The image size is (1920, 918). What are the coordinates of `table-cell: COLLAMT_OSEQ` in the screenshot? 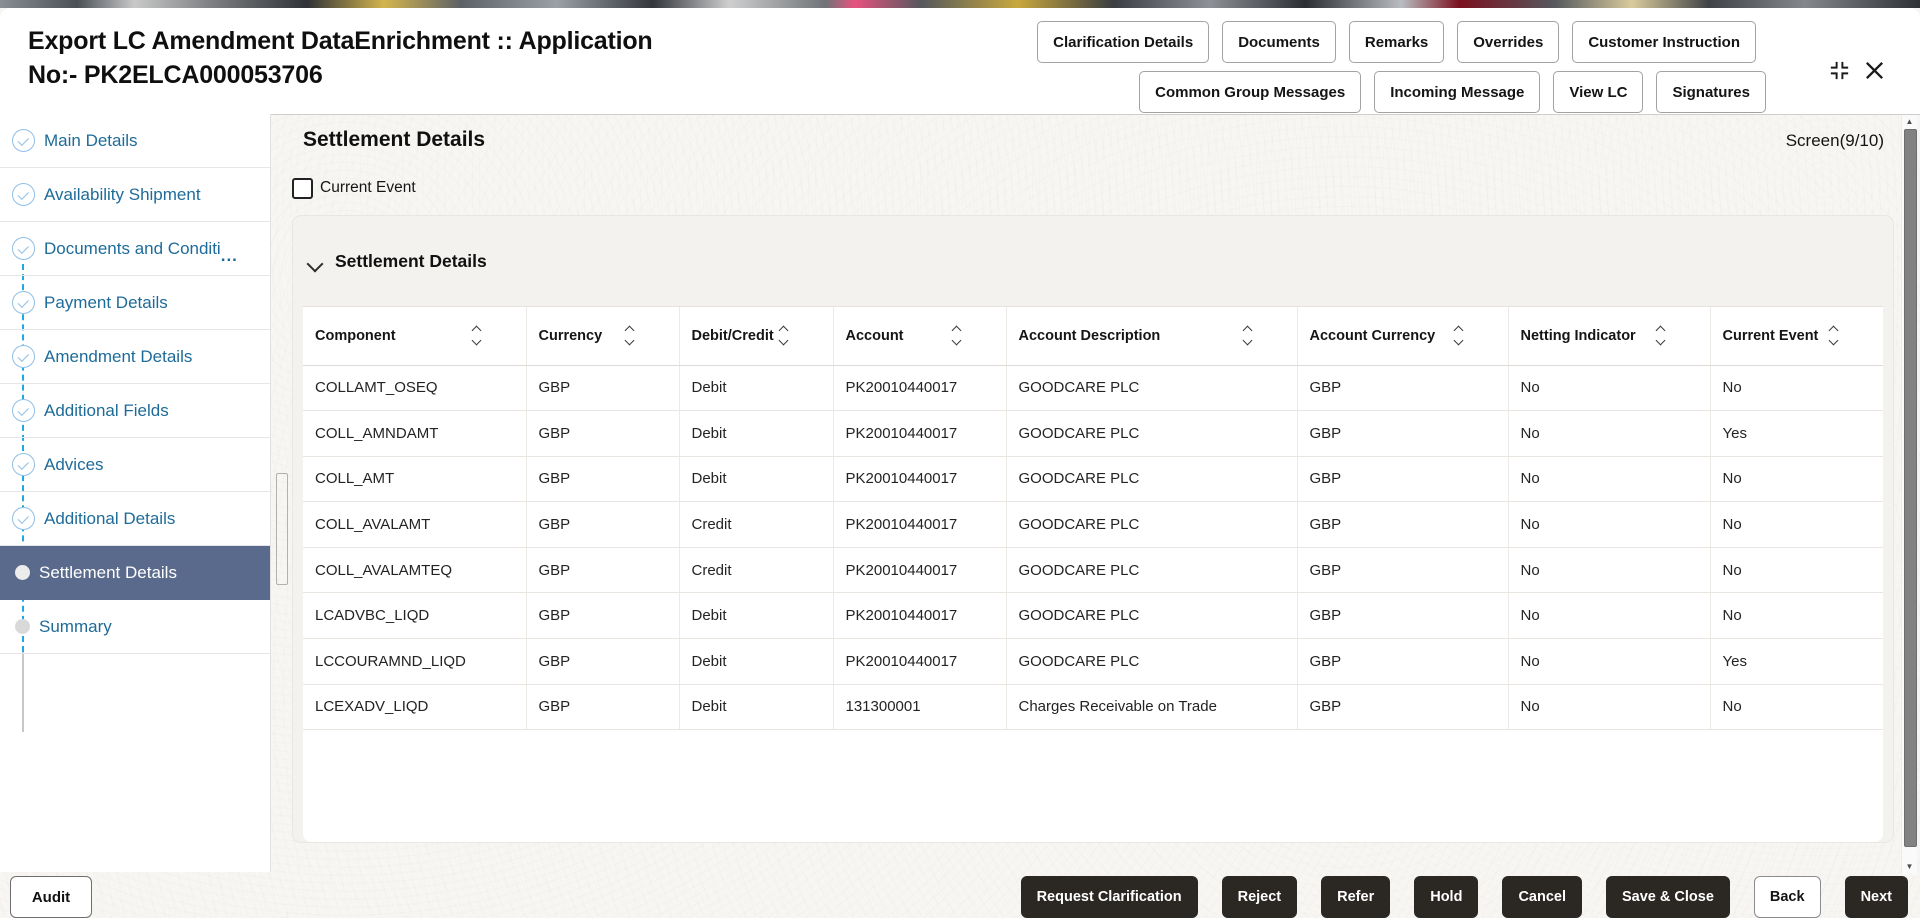 It's located at (415, 388).